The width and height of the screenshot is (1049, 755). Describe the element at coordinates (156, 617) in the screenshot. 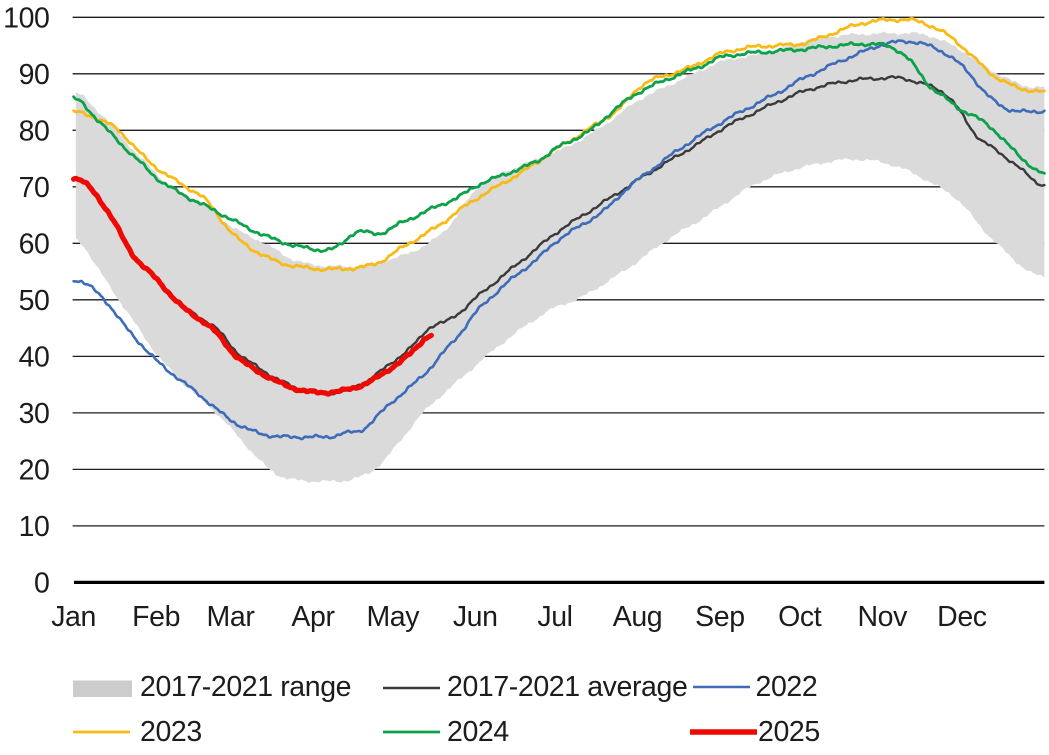

I see `svg-text: Feb` at that location.